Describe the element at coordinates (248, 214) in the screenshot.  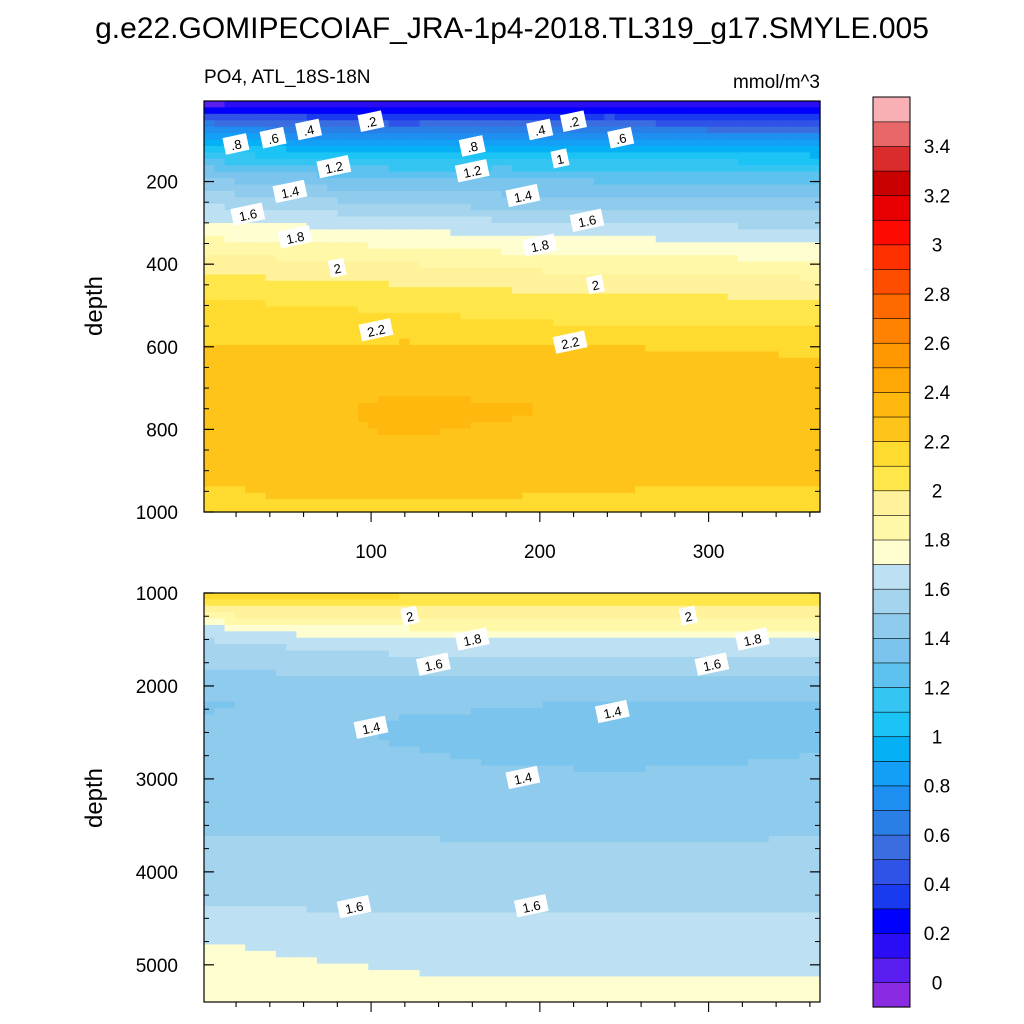
I see `contour-label-box` at that location.